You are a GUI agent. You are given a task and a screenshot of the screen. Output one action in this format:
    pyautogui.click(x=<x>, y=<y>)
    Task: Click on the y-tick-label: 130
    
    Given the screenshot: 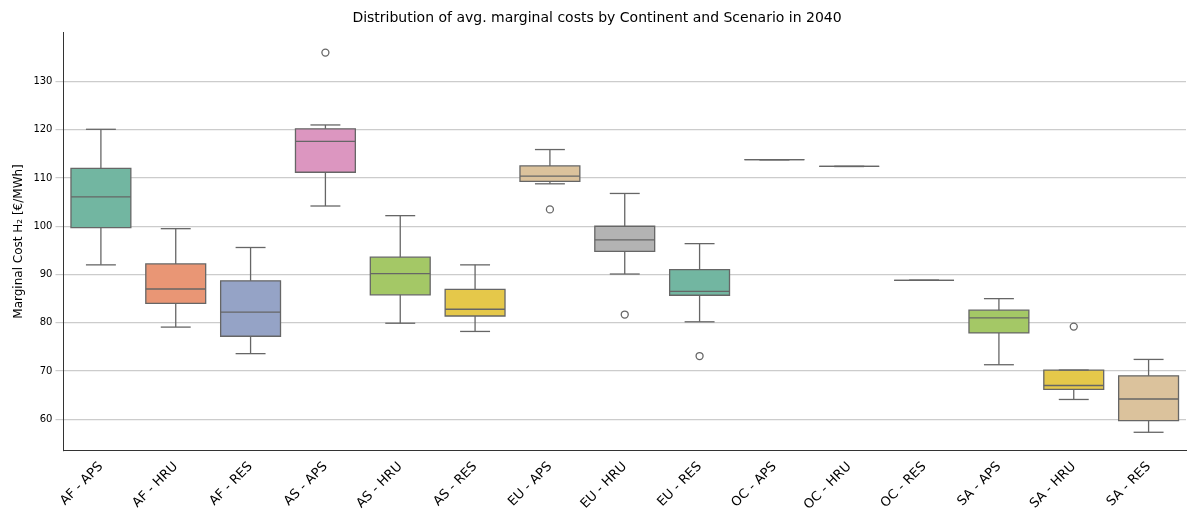 What is the action you would take?
    pyautogui.click(x=43, y=81)
    